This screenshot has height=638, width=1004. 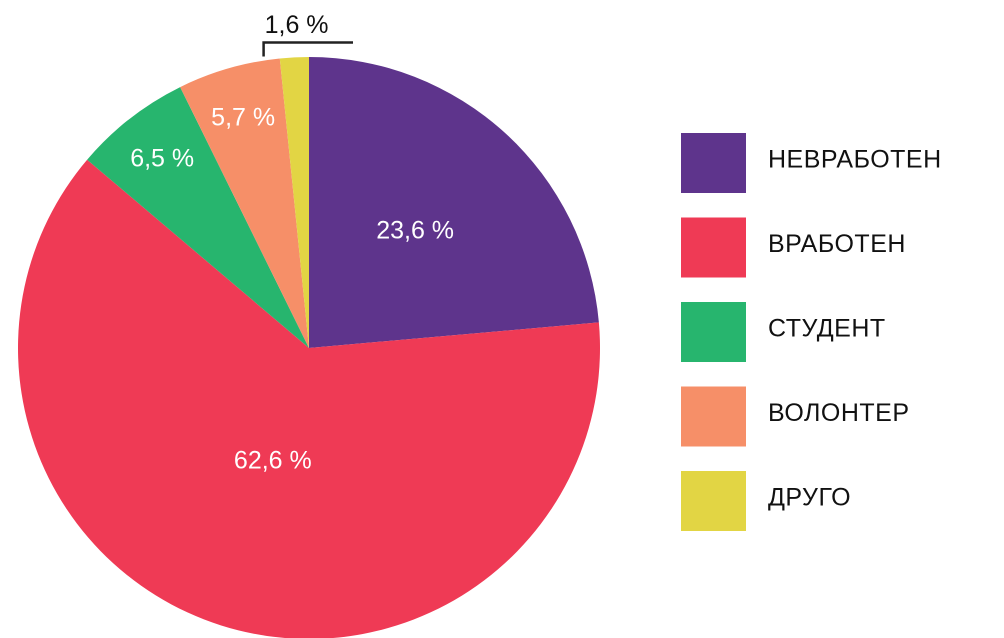 What do you see at coordinates (243, 117) in the screenshot?
I see `value-label: 5,7 %` at bounding box center [243, 117].